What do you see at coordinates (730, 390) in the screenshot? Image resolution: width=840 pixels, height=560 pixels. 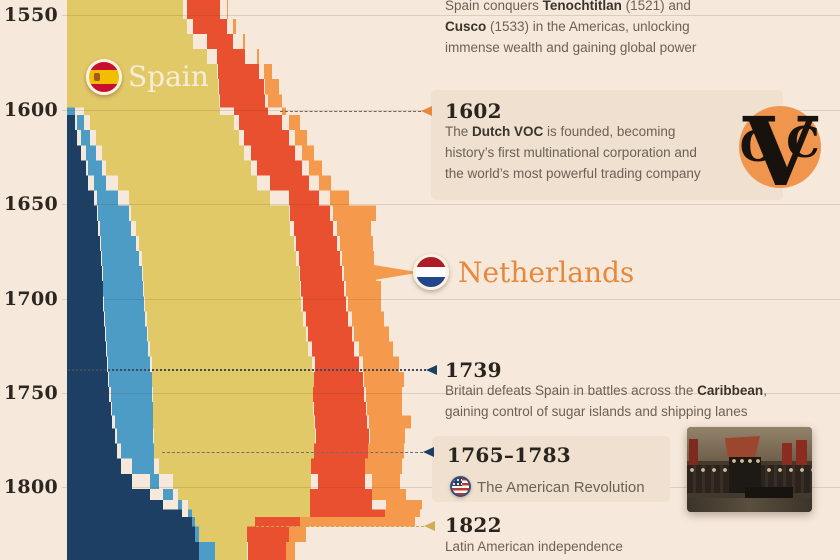 I see `annotation-caribbean-bold: Caribbean` at bounding box center [730, 390].